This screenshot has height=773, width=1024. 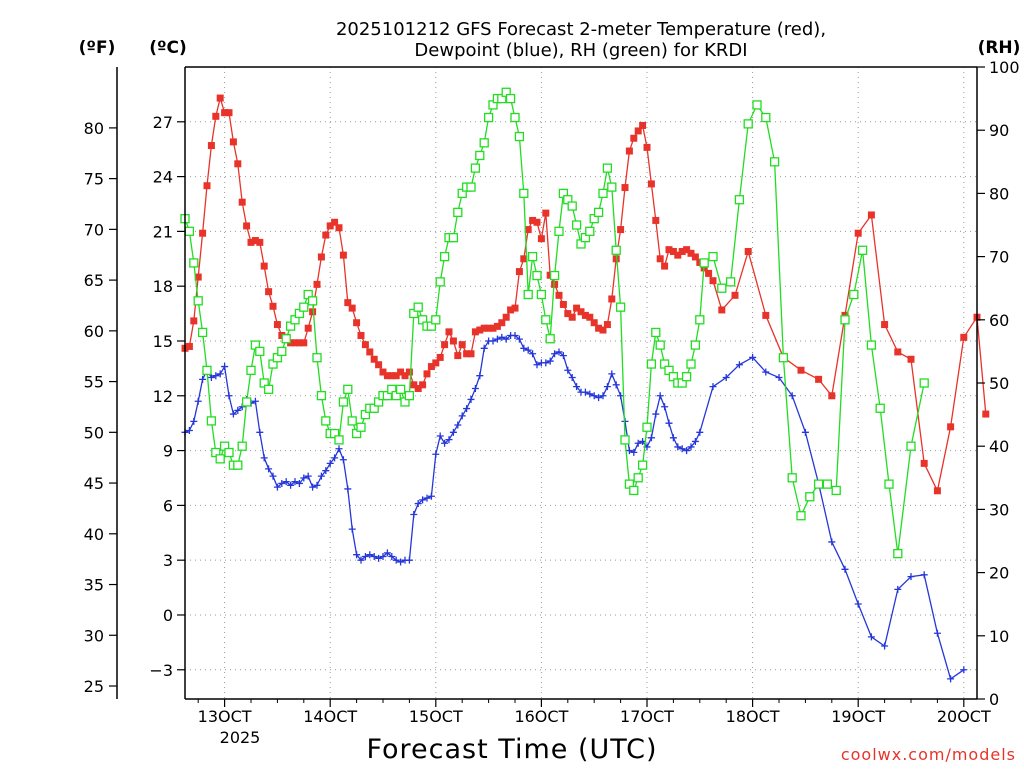 What do you see at coordinates (999, 320) in the screenshot?
I see `rh-tick-label: 60` at bounding box center [999, 320].